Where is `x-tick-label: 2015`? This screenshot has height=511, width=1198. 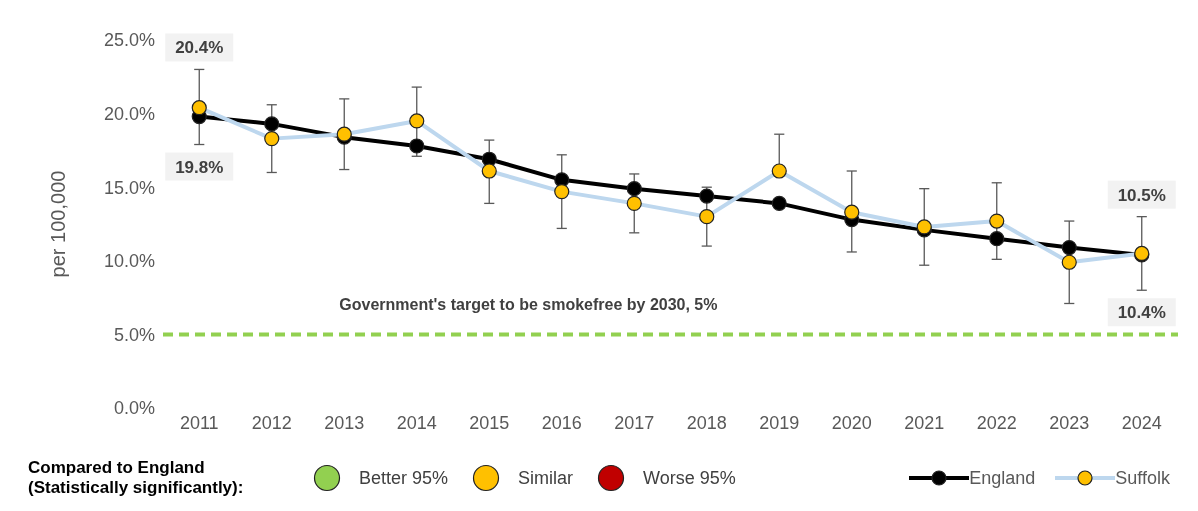 x-tick-label: 2015 is located at coordinates (489, 422).